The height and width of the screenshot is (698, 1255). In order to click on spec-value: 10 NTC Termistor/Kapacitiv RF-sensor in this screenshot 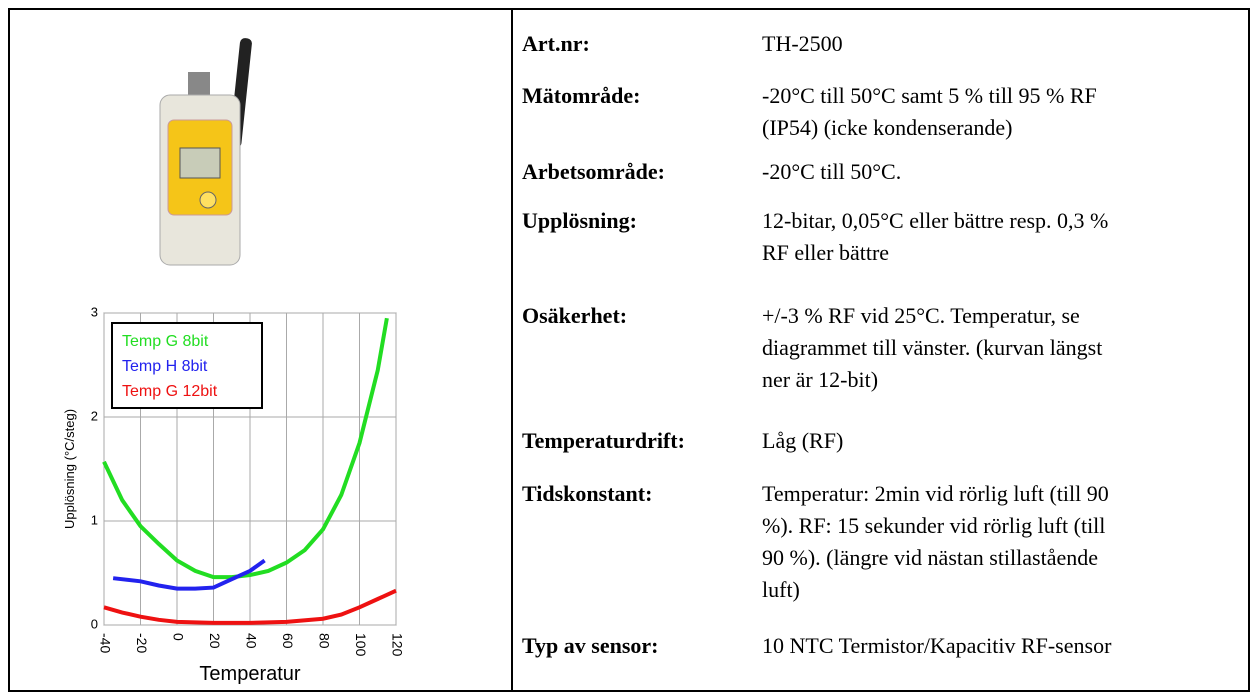, I will do `click(937, 645)`.